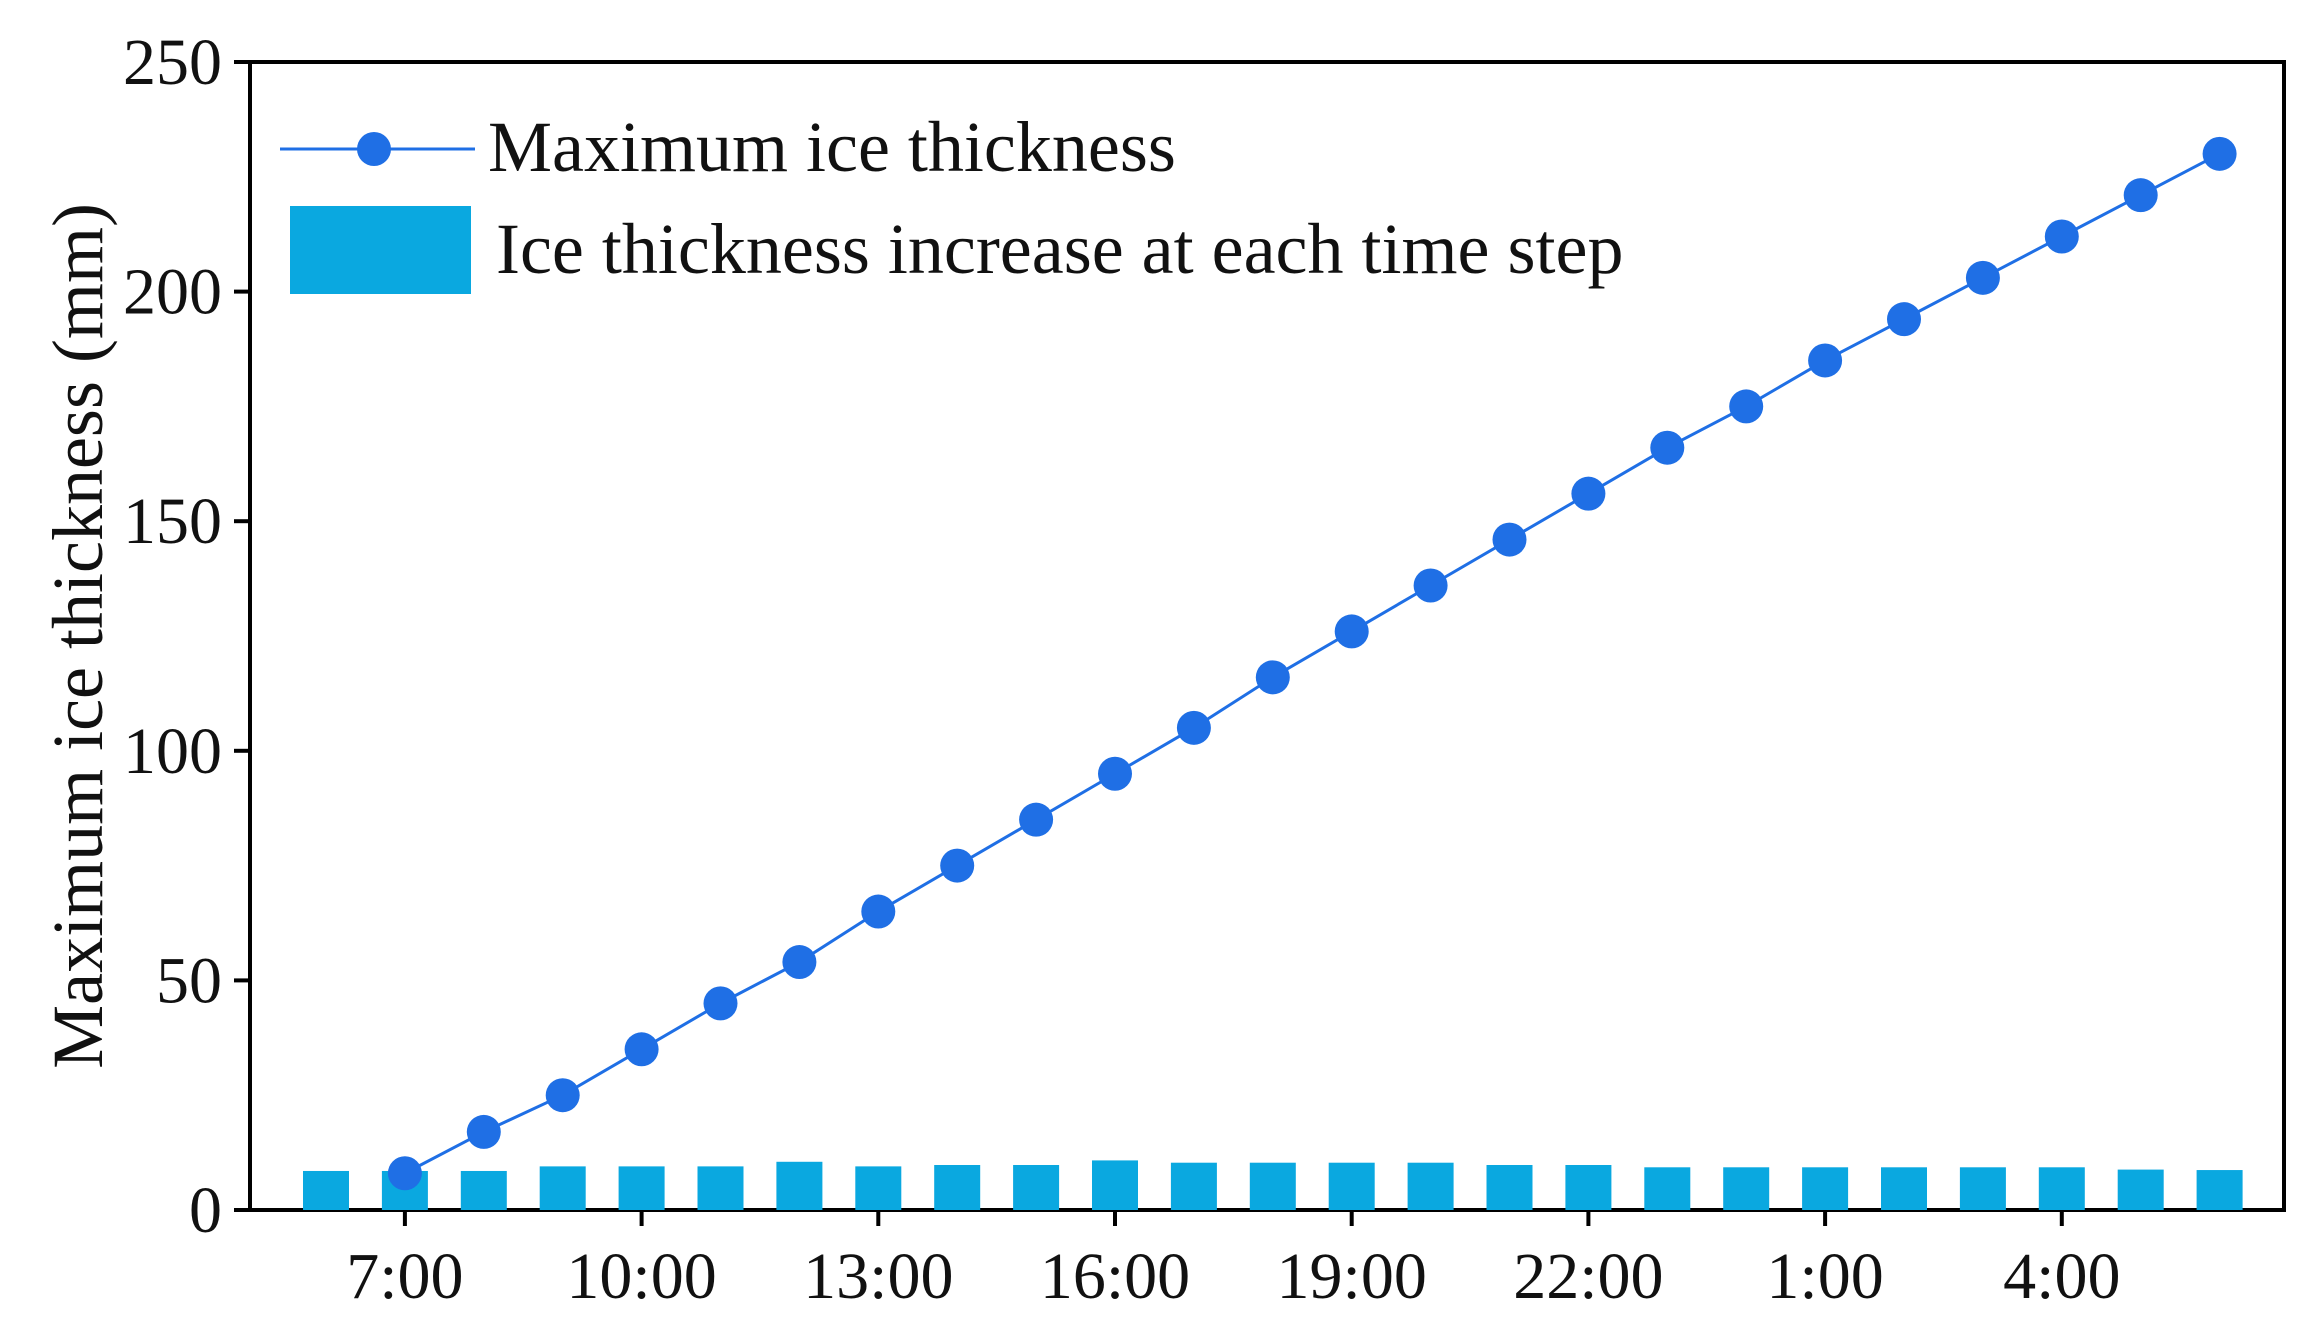 The image size is (2324, 1336). What do you see at coordinates (1115, 1276) in the screenshot?
I see `x-tick-label: 16:00` at bounding box center [1115, 1276].